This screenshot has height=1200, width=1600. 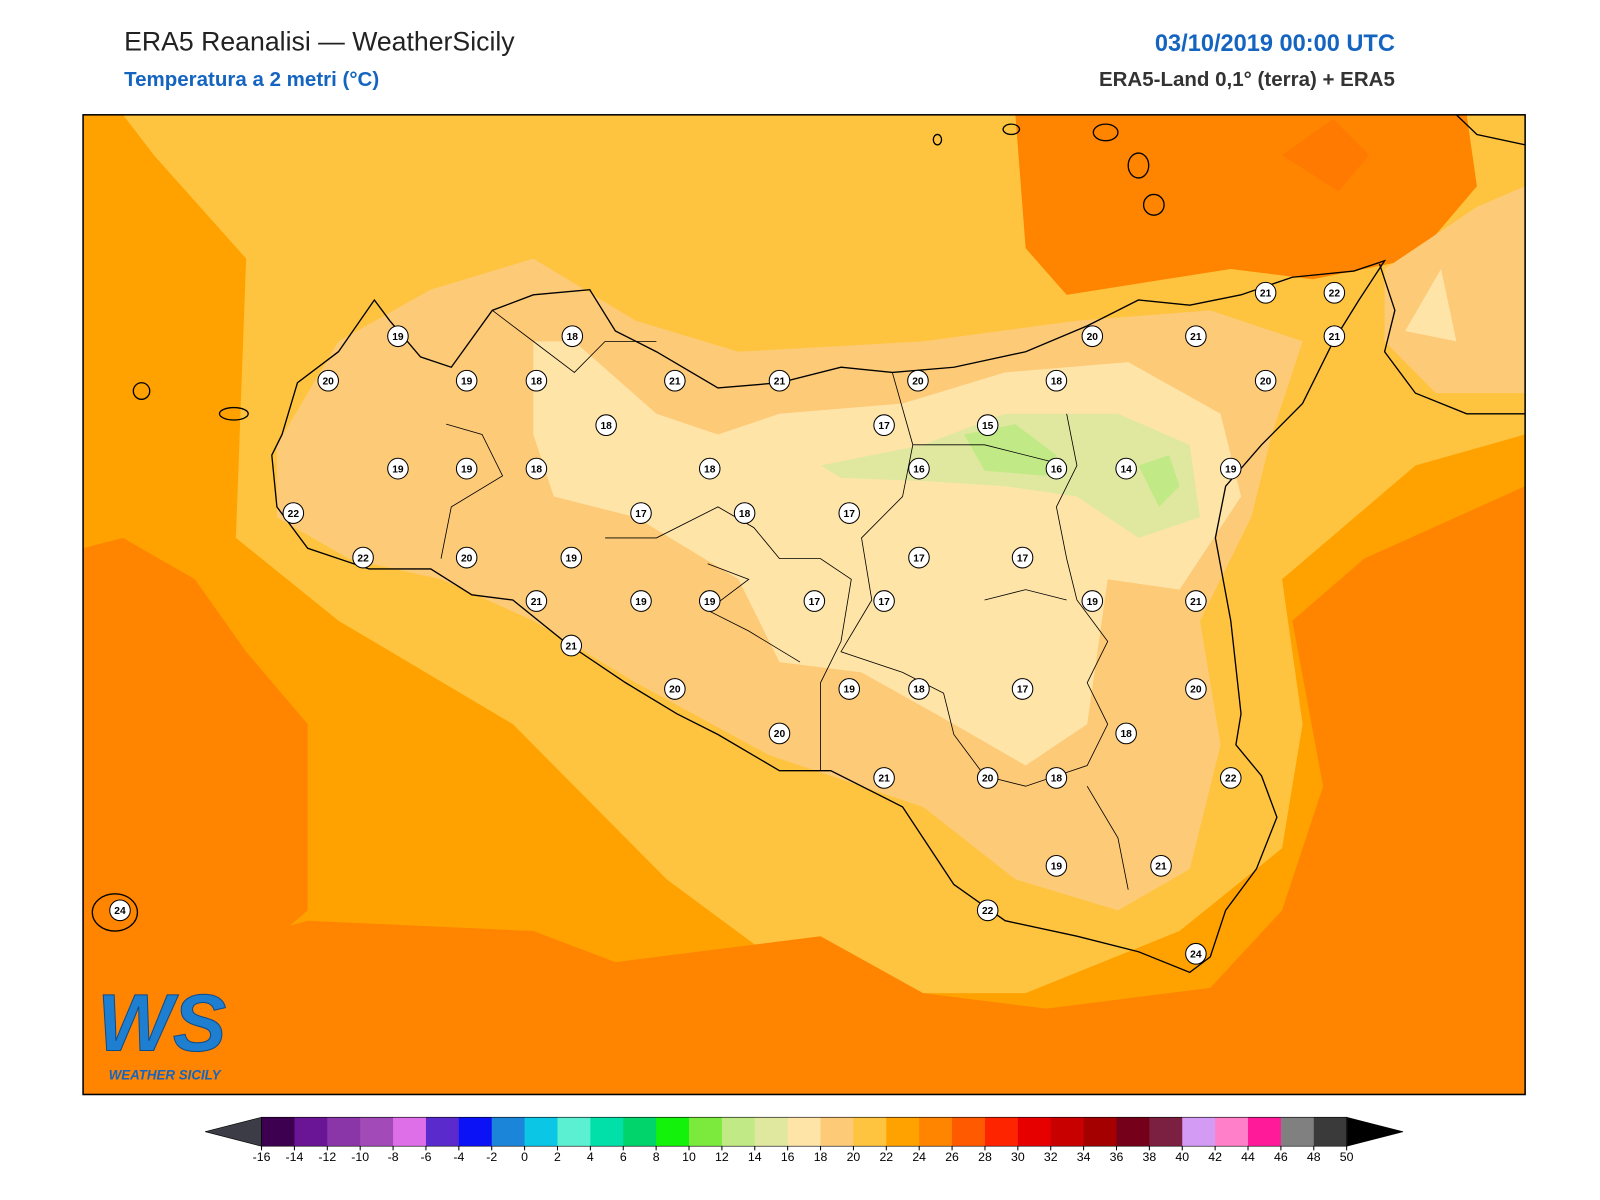 What do you see at coordinates (1247, 79) in the screenshot?
I see `source: ERA5-Land 0,1° (terra) + ERA5` at bounding box center [1247, 79].